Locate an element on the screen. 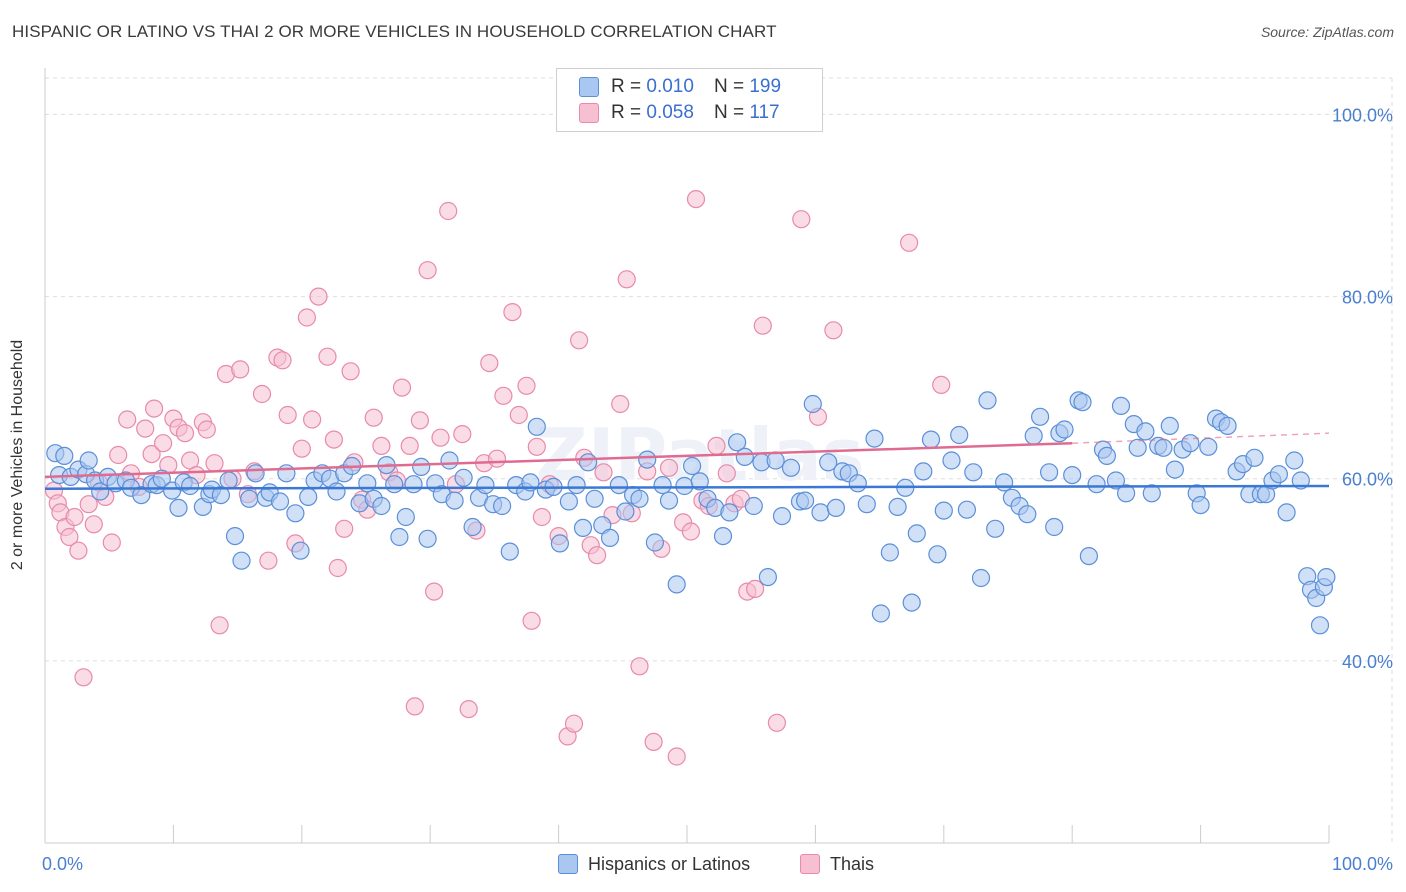 The height and width of the screenshot is (892, 1406). bottom-legend-swatch-blue is located at coordinates (568, 864).